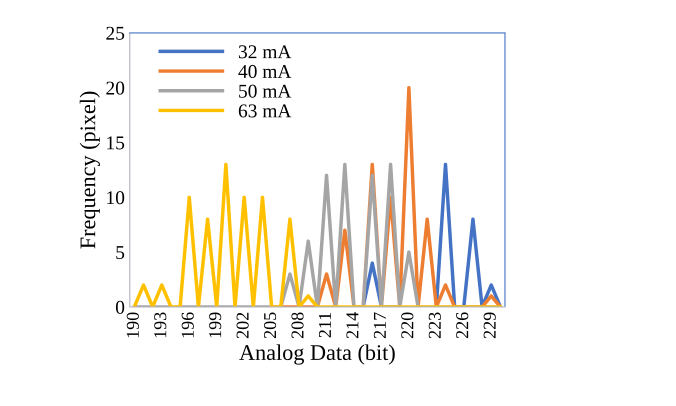 Image resolution: width=676 pixels, height=406 pixels. Describe the element at coordinates (90, 170) in the screenshot. I see `y-axis-title: Frequency (pixel)` at that location.